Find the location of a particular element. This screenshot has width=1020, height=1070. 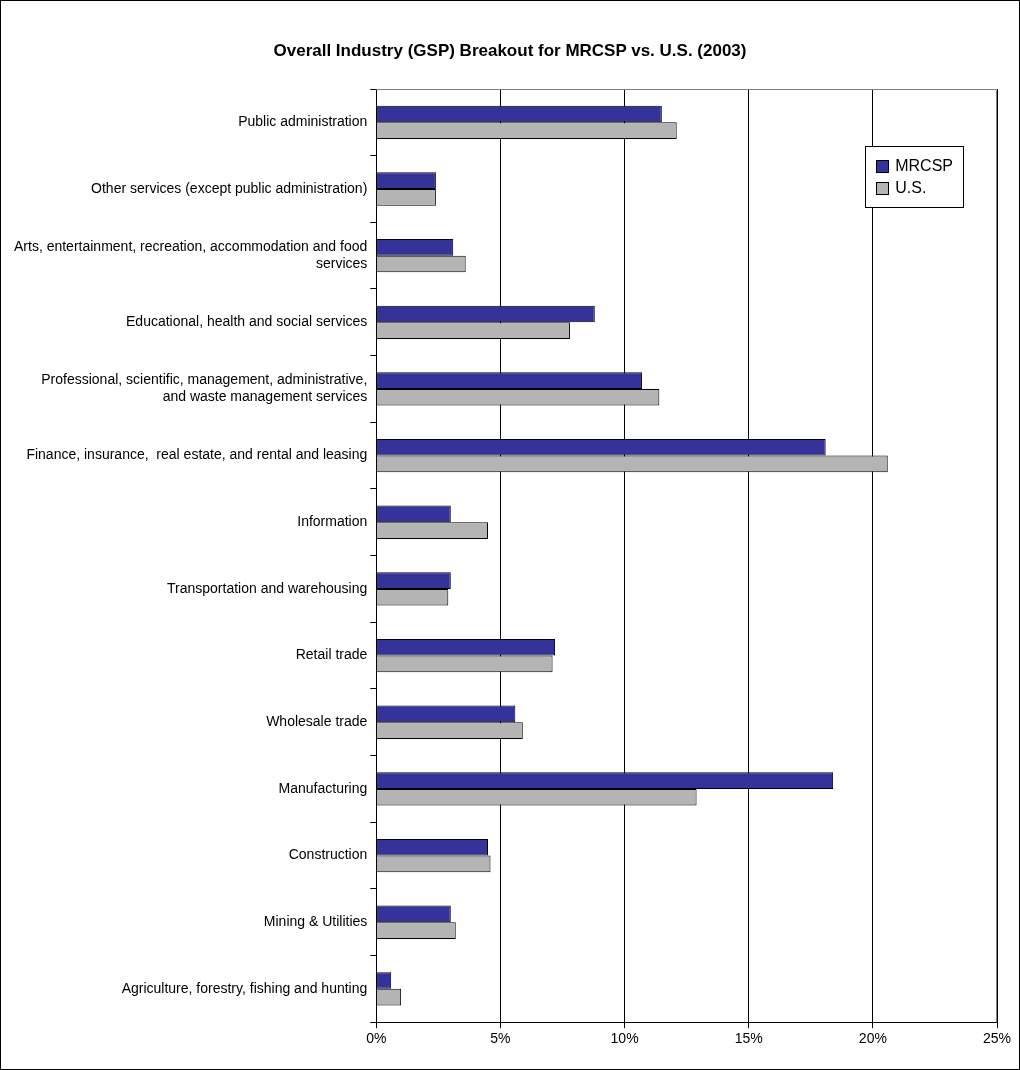

y-tick-label: Arts, entertainment, recreation, accommodation and food services is located at coordinates (190, 254).